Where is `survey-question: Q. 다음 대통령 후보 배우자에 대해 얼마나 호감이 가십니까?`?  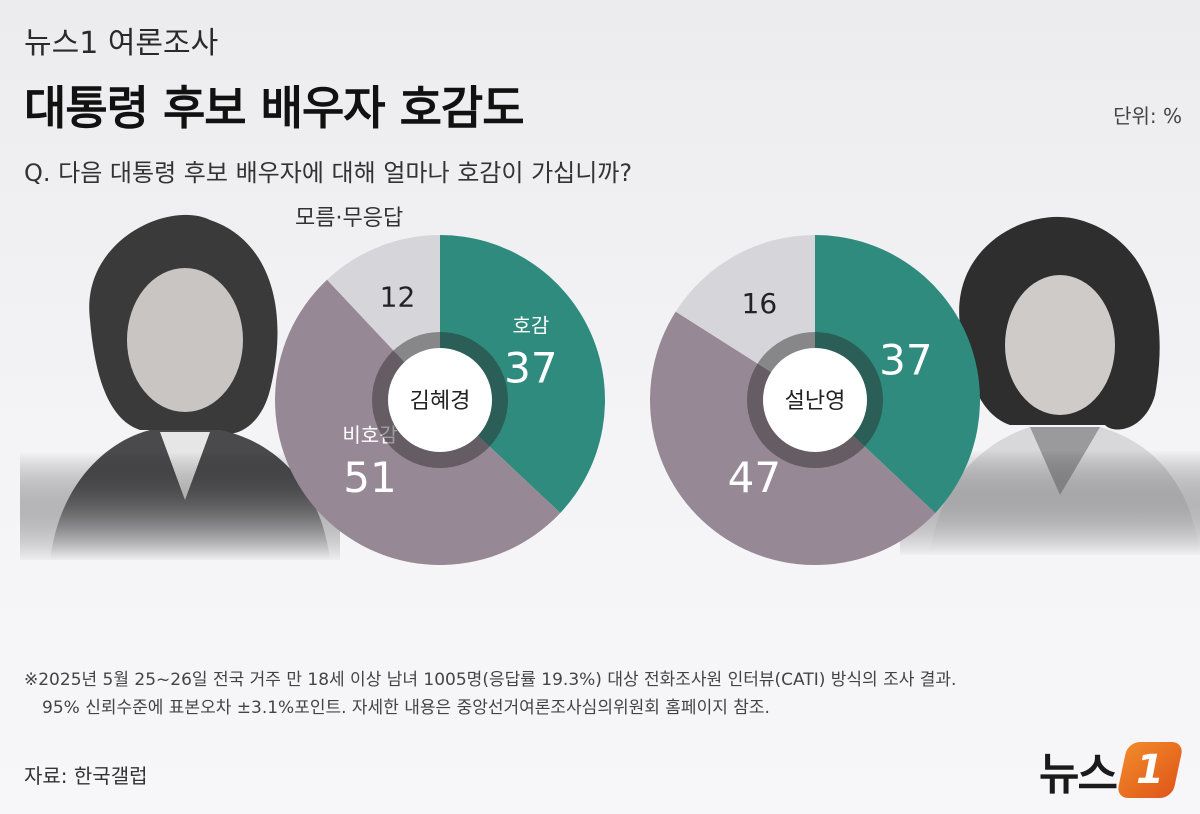 survey-question: Q. 다음 대통령 후보 배우자에 대해 얼마나 호감이 가십니까? is located at coordinates (328, 173).